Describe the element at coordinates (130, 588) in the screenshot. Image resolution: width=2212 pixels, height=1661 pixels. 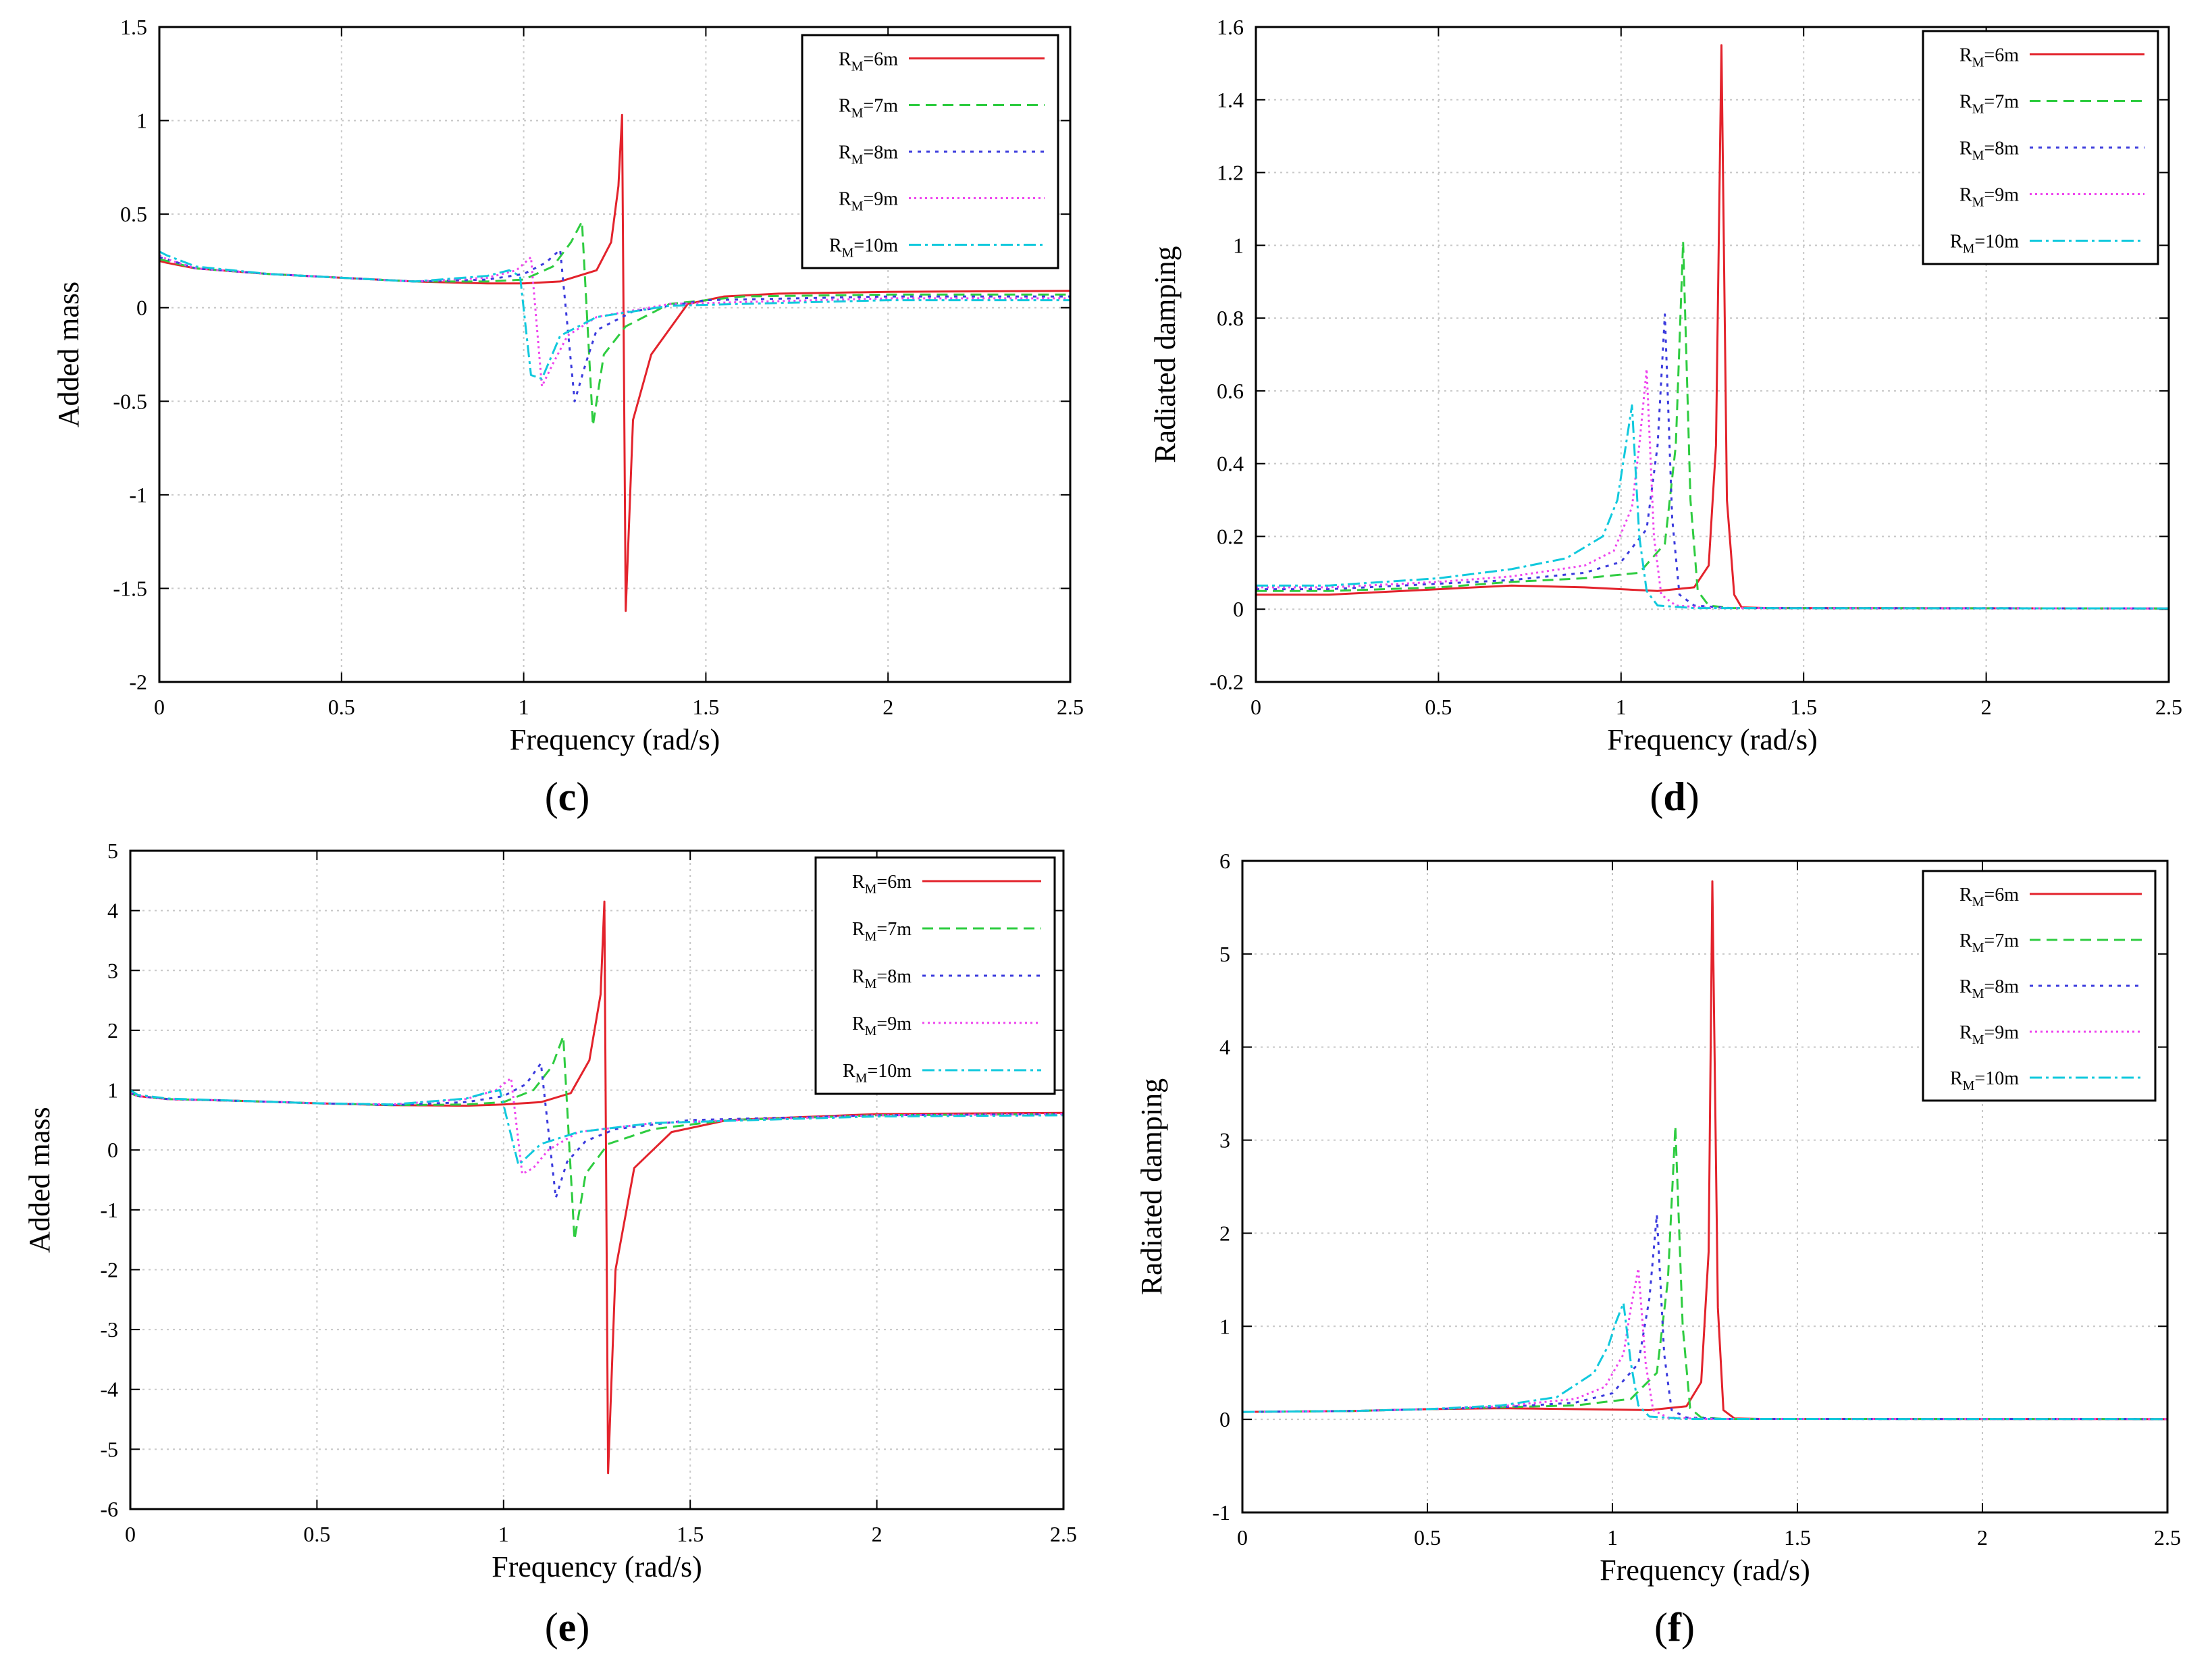
I see `y-tick-label: -1.5` at that location.